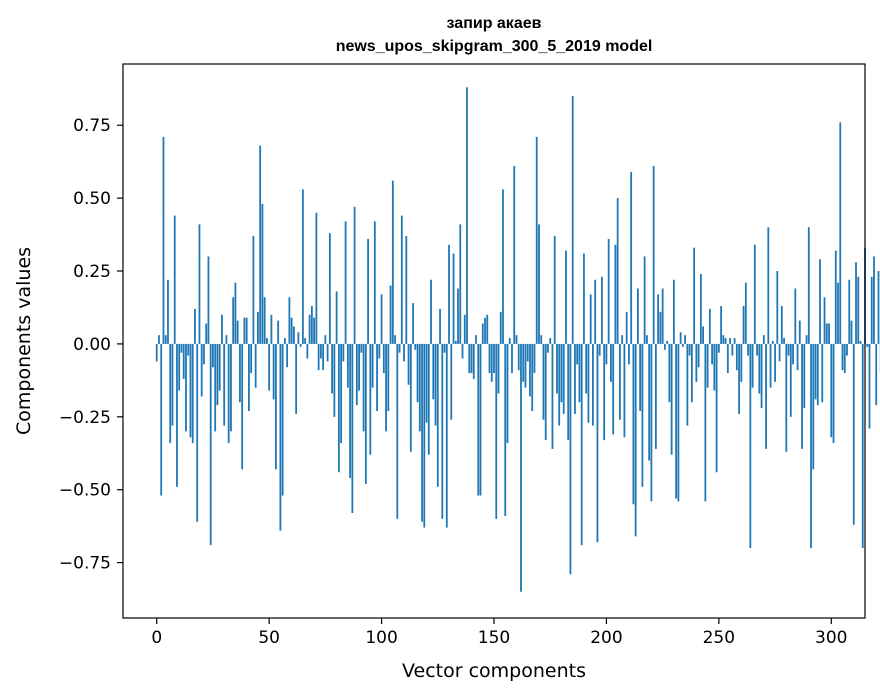 The height and width of the screenshot is (696, 880). I want to click on y-tick-label: 0.00, so click(92, 345).